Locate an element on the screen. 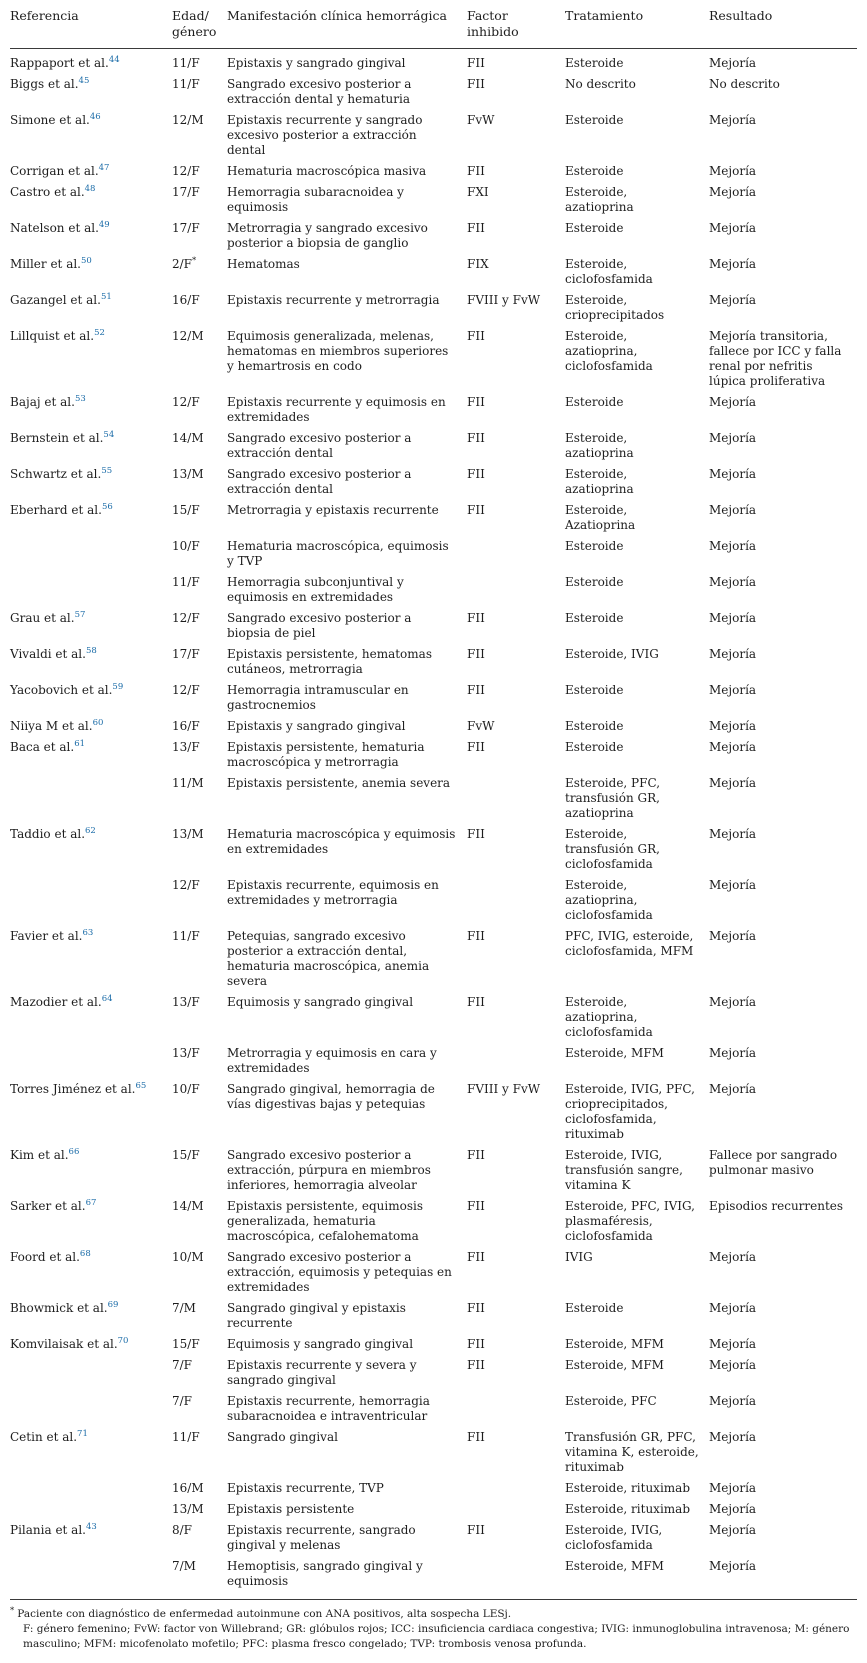 The height and width of the screenshot is (1663, 867). column-header-edad-genero: Edad/ género is located at coordinates (194, 23).